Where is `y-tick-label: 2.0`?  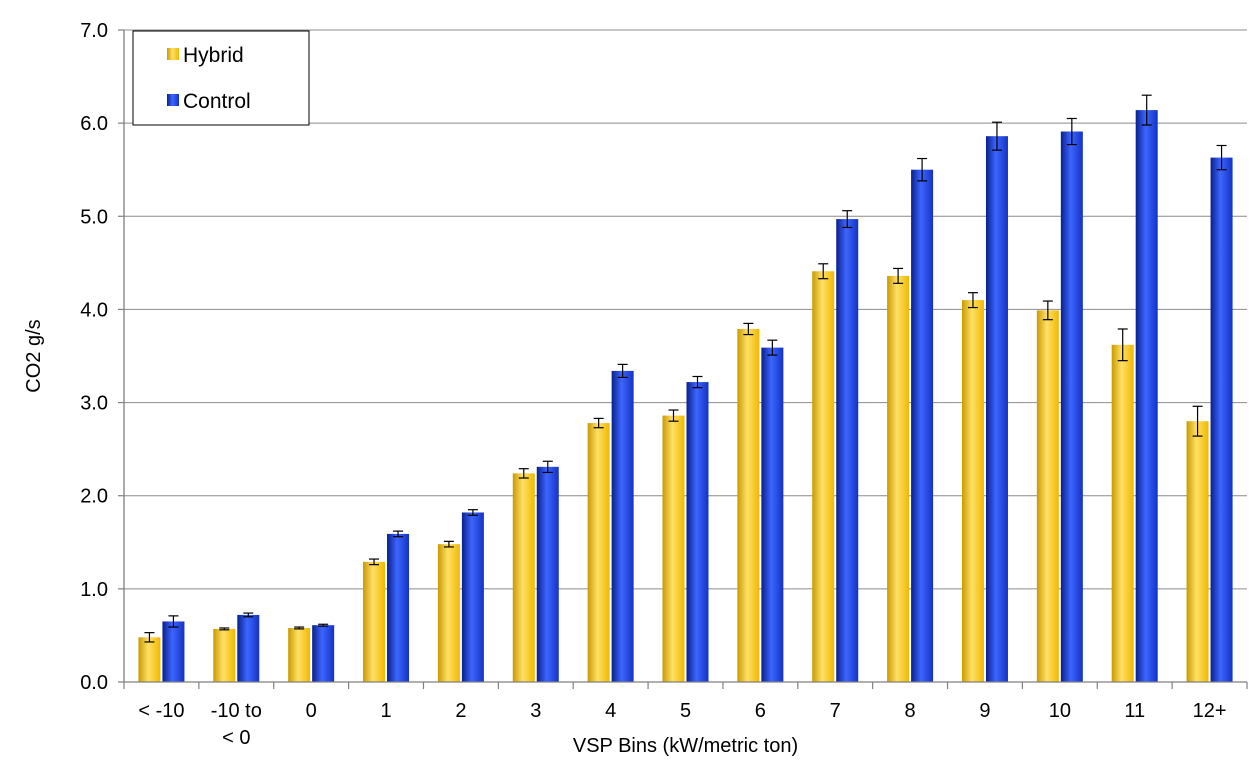 y-tick-label: 2.0 is located at coordinates (94, 497).